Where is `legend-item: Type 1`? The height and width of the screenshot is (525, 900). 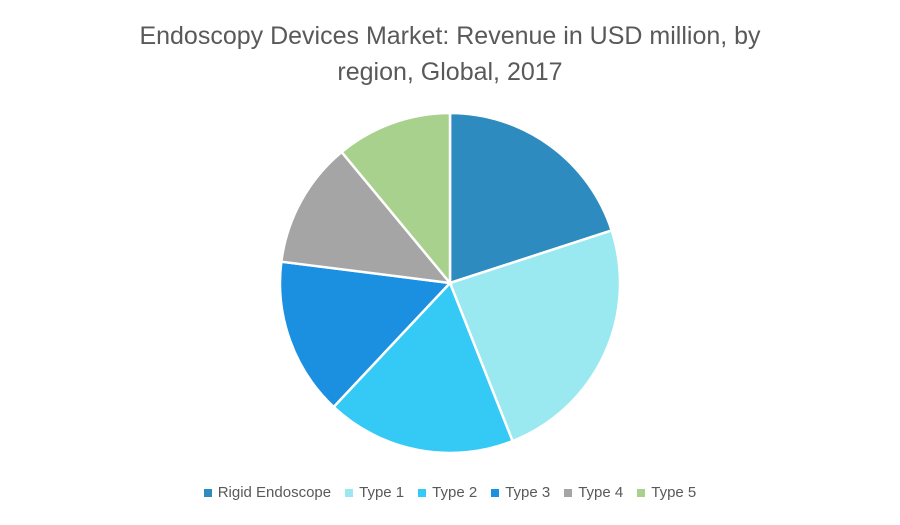 legend-item: Type 1 is located at coordinates (374, 492).